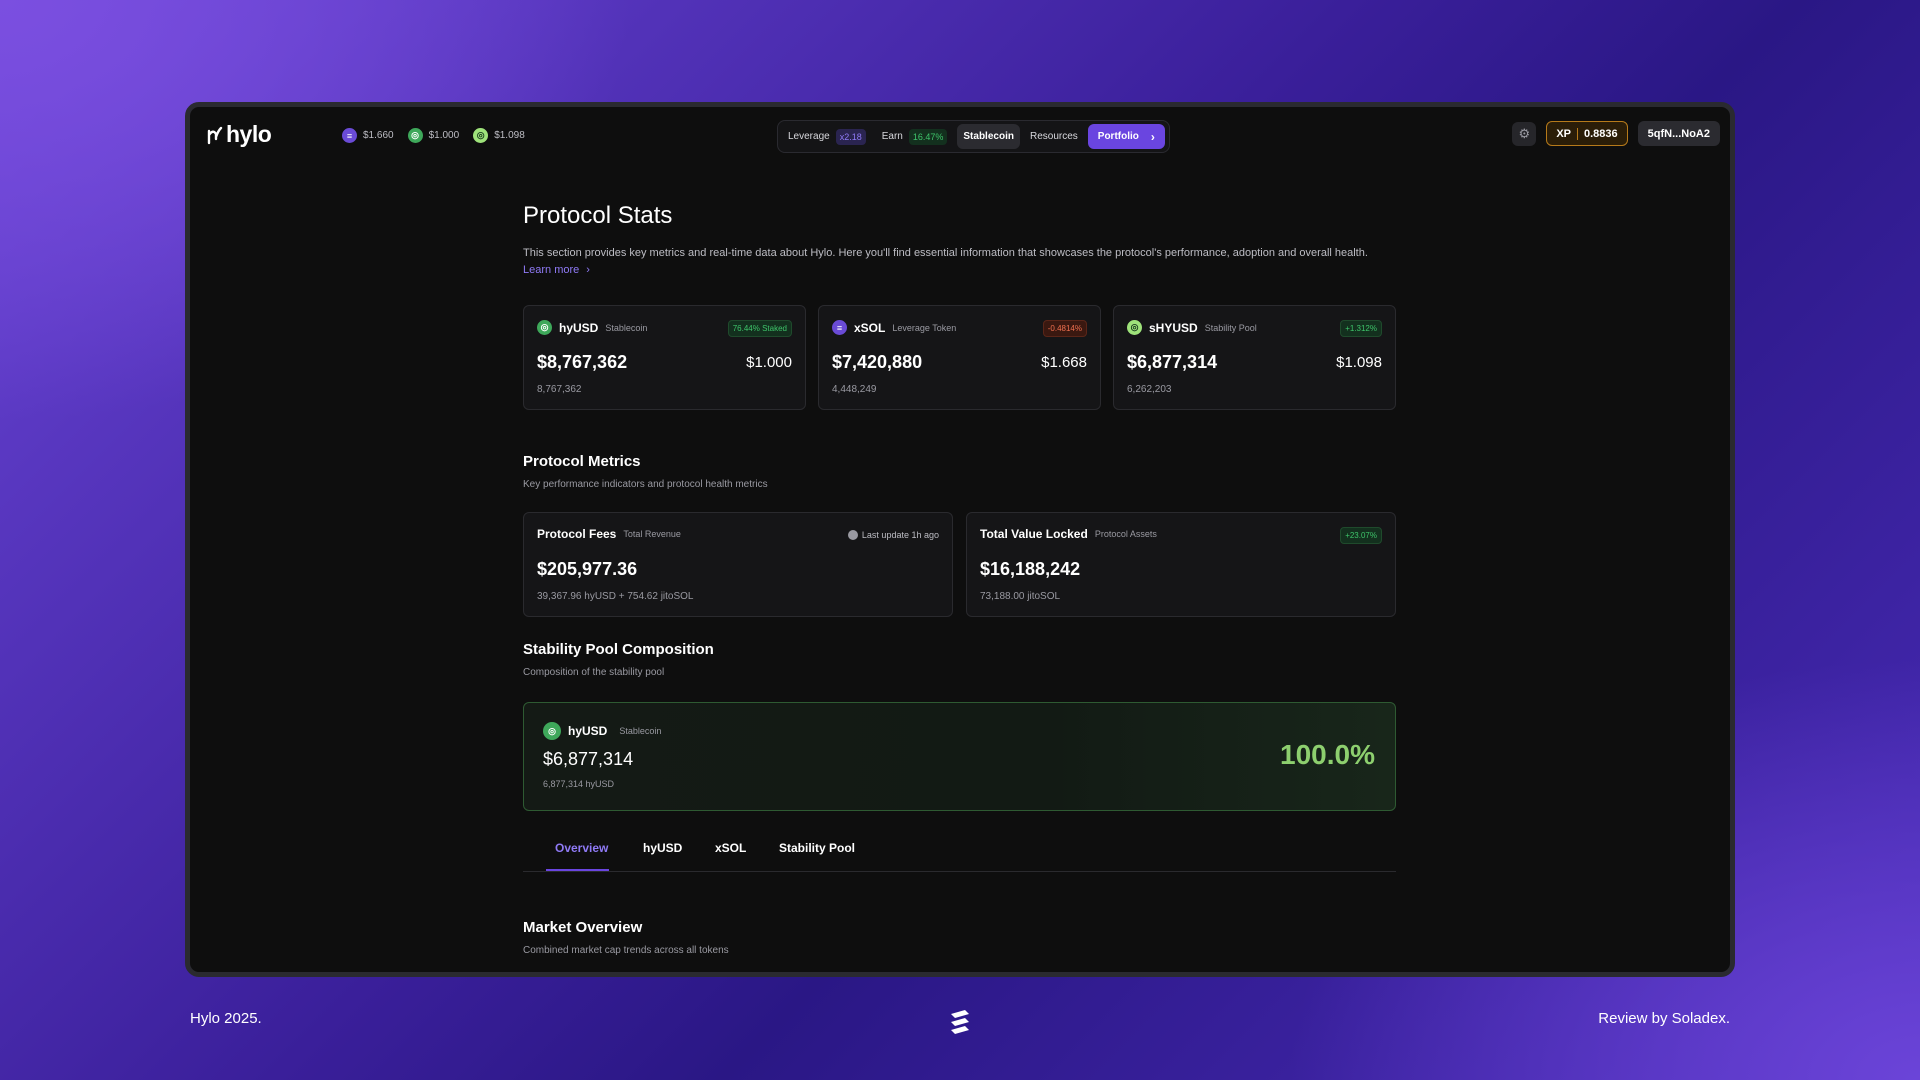 The image size is (1920, 1080). Describe the element at coordinates (1327, 754) in the screenshot. I see `pool-percentage: 100.0%` at that location.